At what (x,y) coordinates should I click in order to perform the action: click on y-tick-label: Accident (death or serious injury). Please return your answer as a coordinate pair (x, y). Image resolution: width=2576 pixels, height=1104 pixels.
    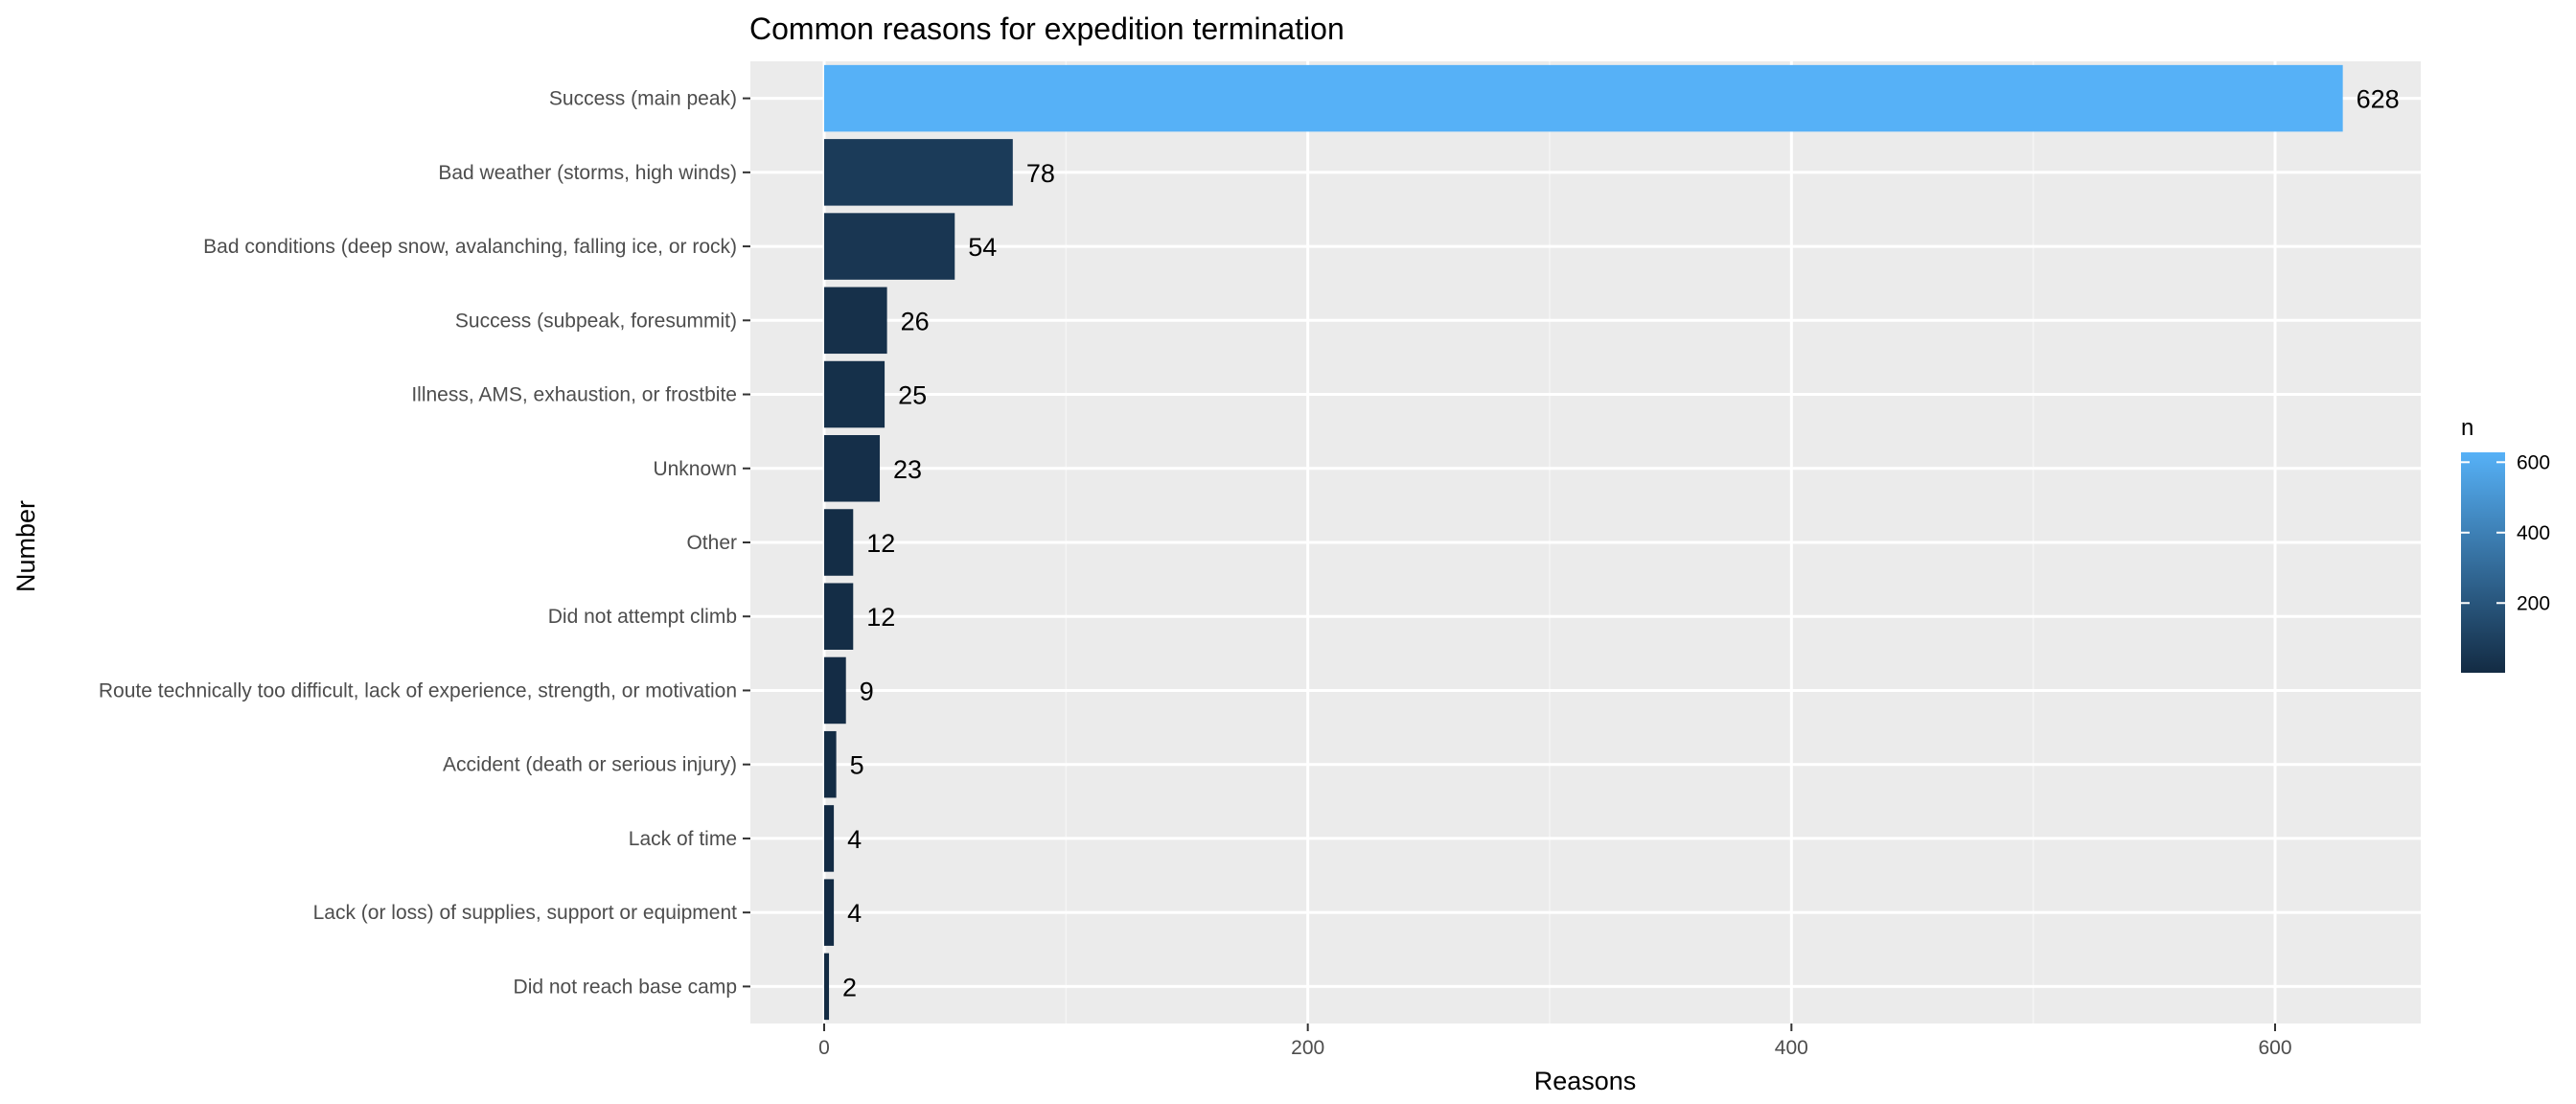
    Looking at the image, I should click on (590, 765).